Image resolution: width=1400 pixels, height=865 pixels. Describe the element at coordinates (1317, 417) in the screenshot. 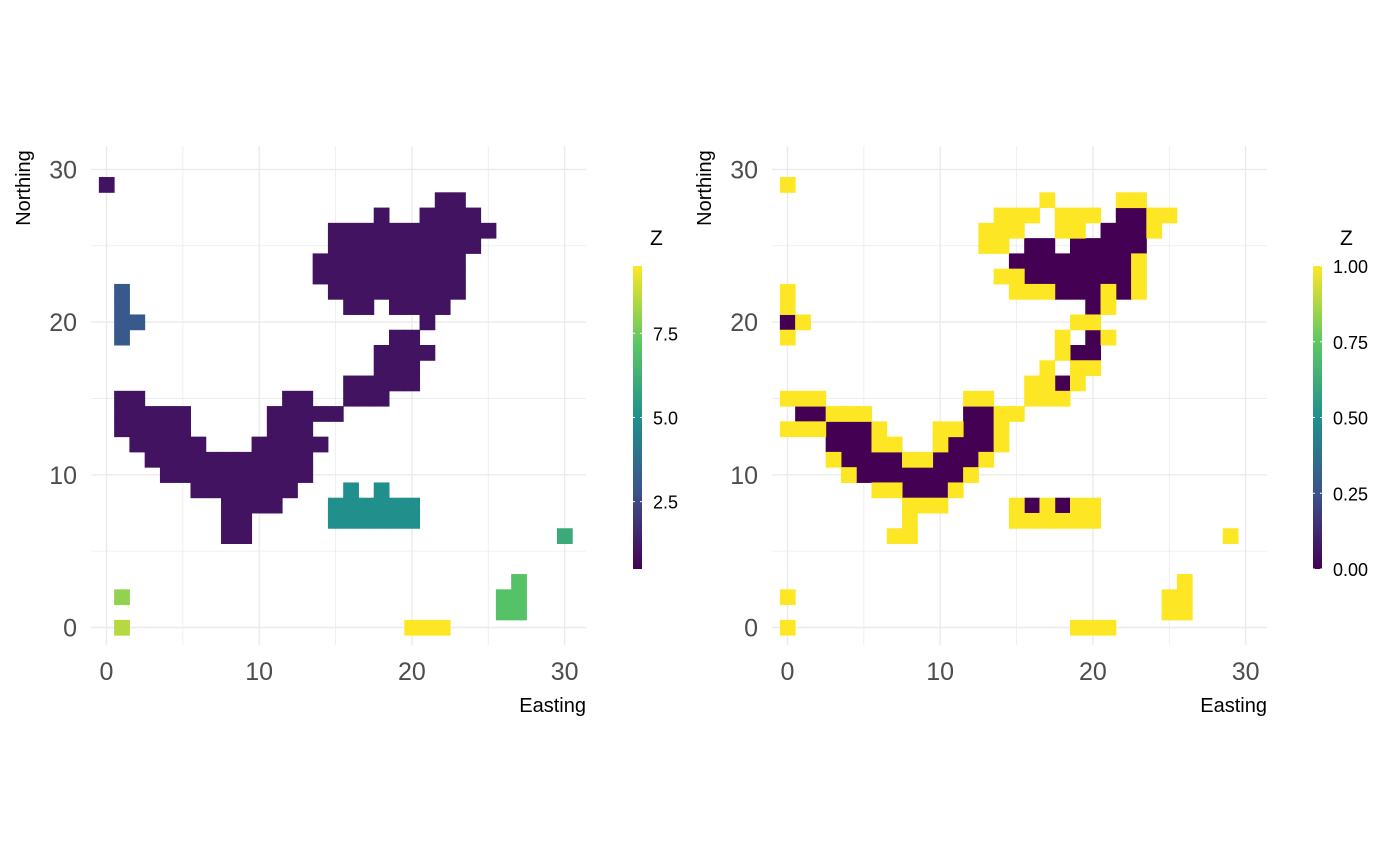

I see `colorbar` at that location.